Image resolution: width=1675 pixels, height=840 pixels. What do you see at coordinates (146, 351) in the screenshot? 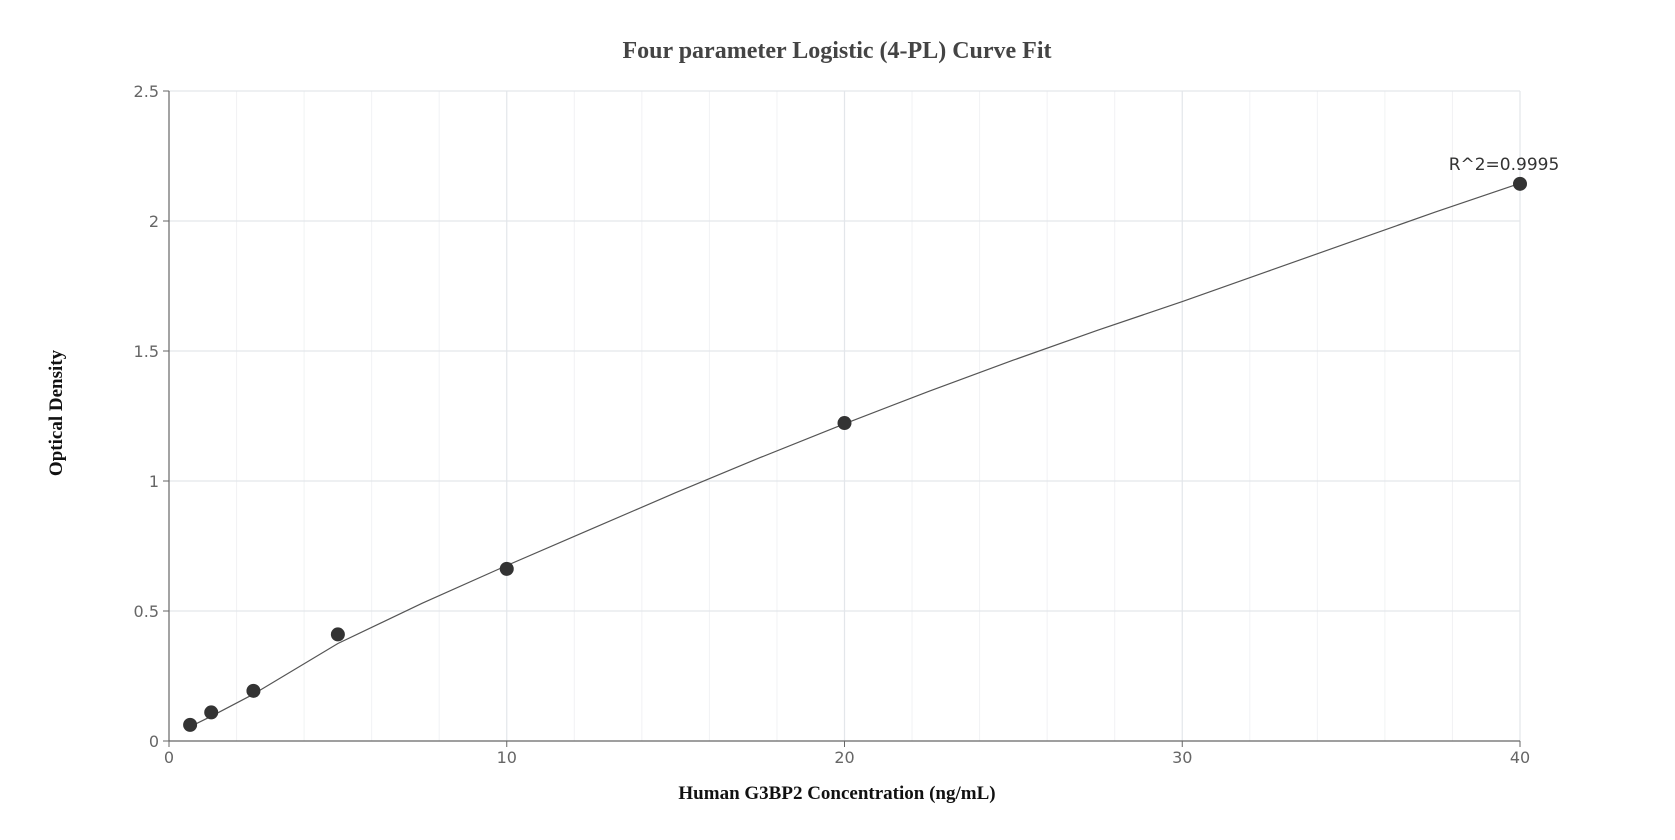
I see `y-tick-label: 1.5` at bounding box center [146, 351].